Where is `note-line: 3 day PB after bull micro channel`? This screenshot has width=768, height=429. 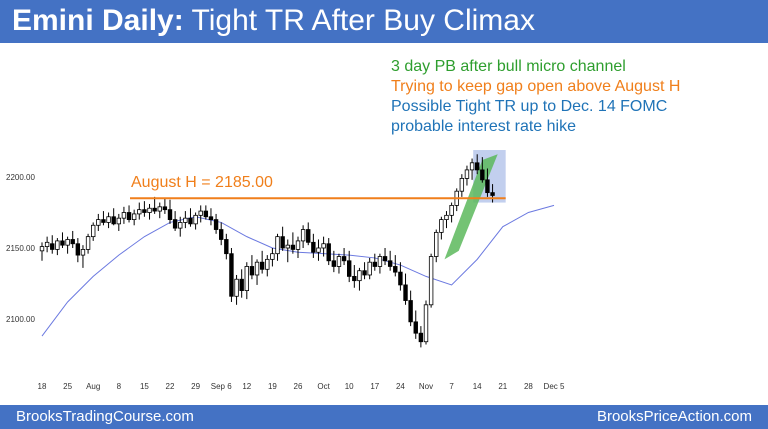 note-line: 3 day PB after bull micro channel is located at coordinates (508, 66).